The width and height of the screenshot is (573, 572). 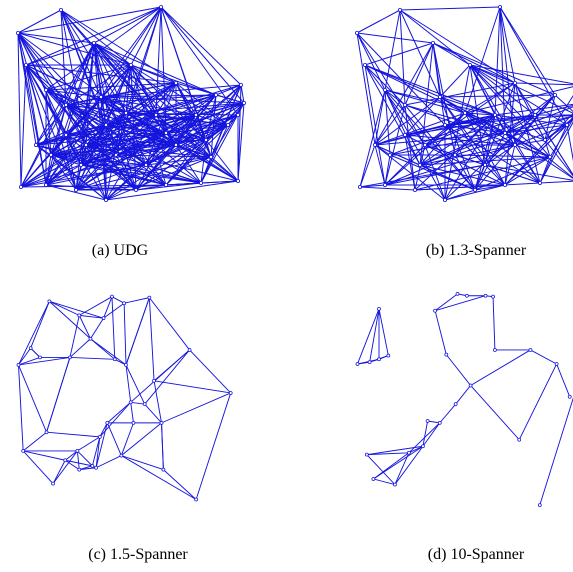 I want to click on panel-1-3-spanner, so click(x=459, y=112).